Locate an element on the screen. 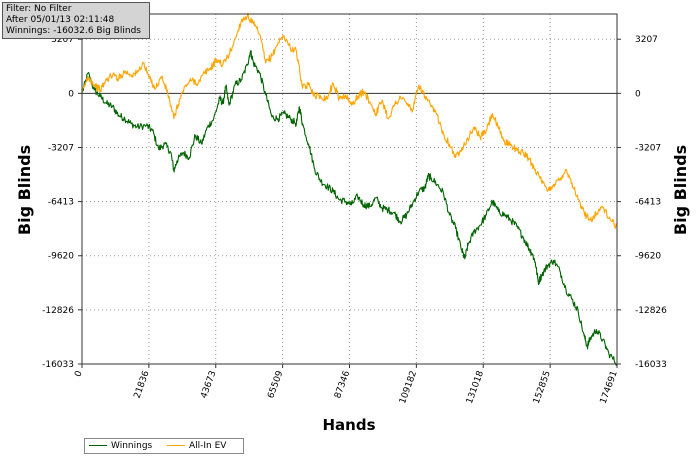 Image resolution: width=700 pixels, height=466 pixels. y-tick-label-left: 3207 is located at coordinates (62, 40).